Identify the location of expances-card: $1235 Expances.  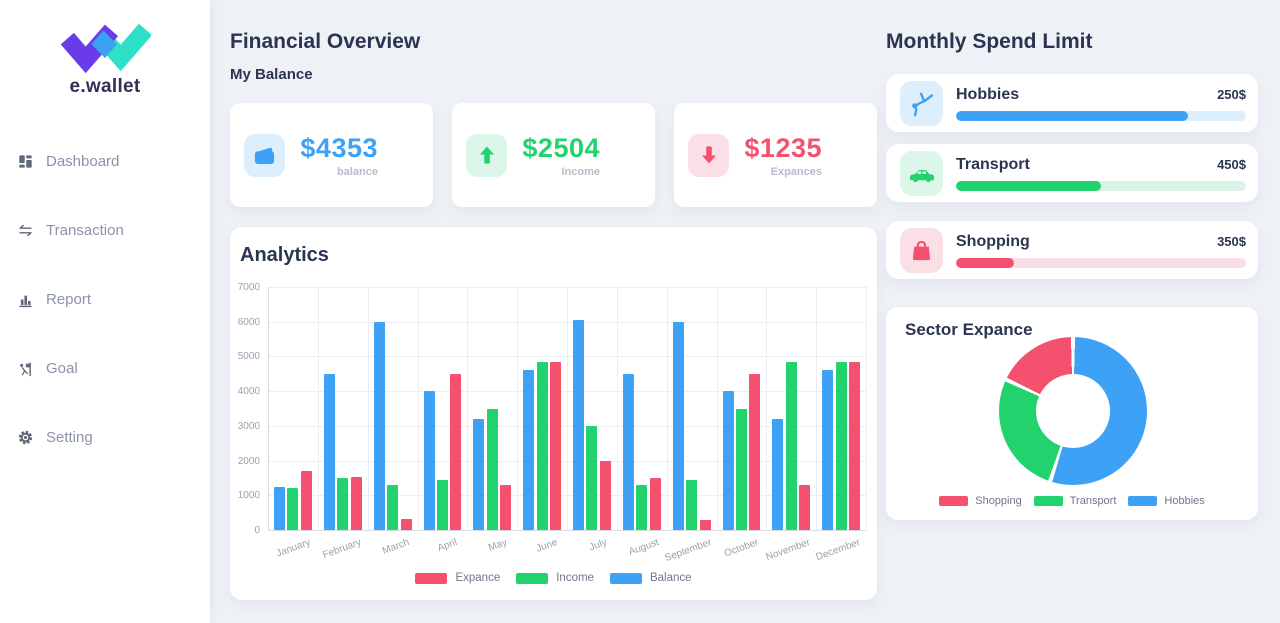
(775, 155).